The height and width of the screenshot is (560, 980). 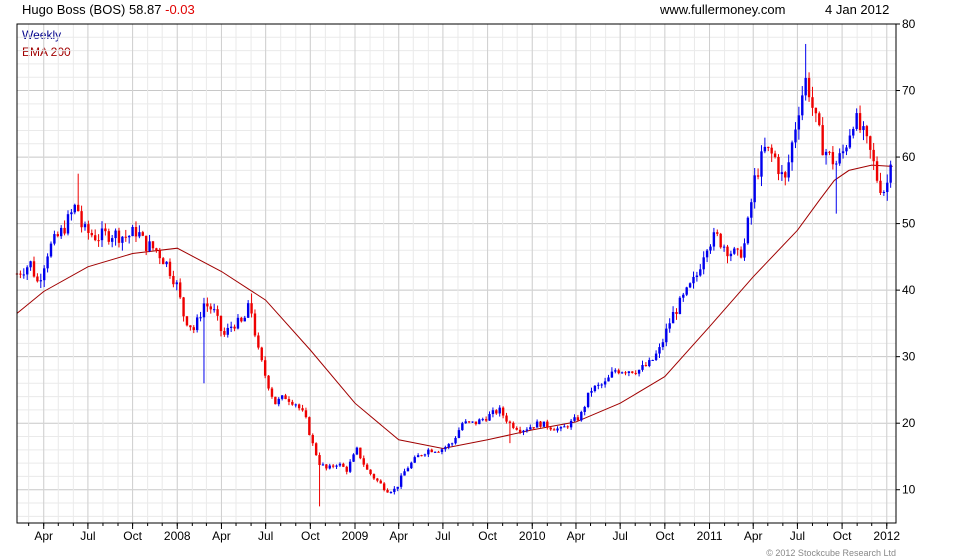 I want to click on website-link: www.fullermoney.com, so click(x=723, y=9).